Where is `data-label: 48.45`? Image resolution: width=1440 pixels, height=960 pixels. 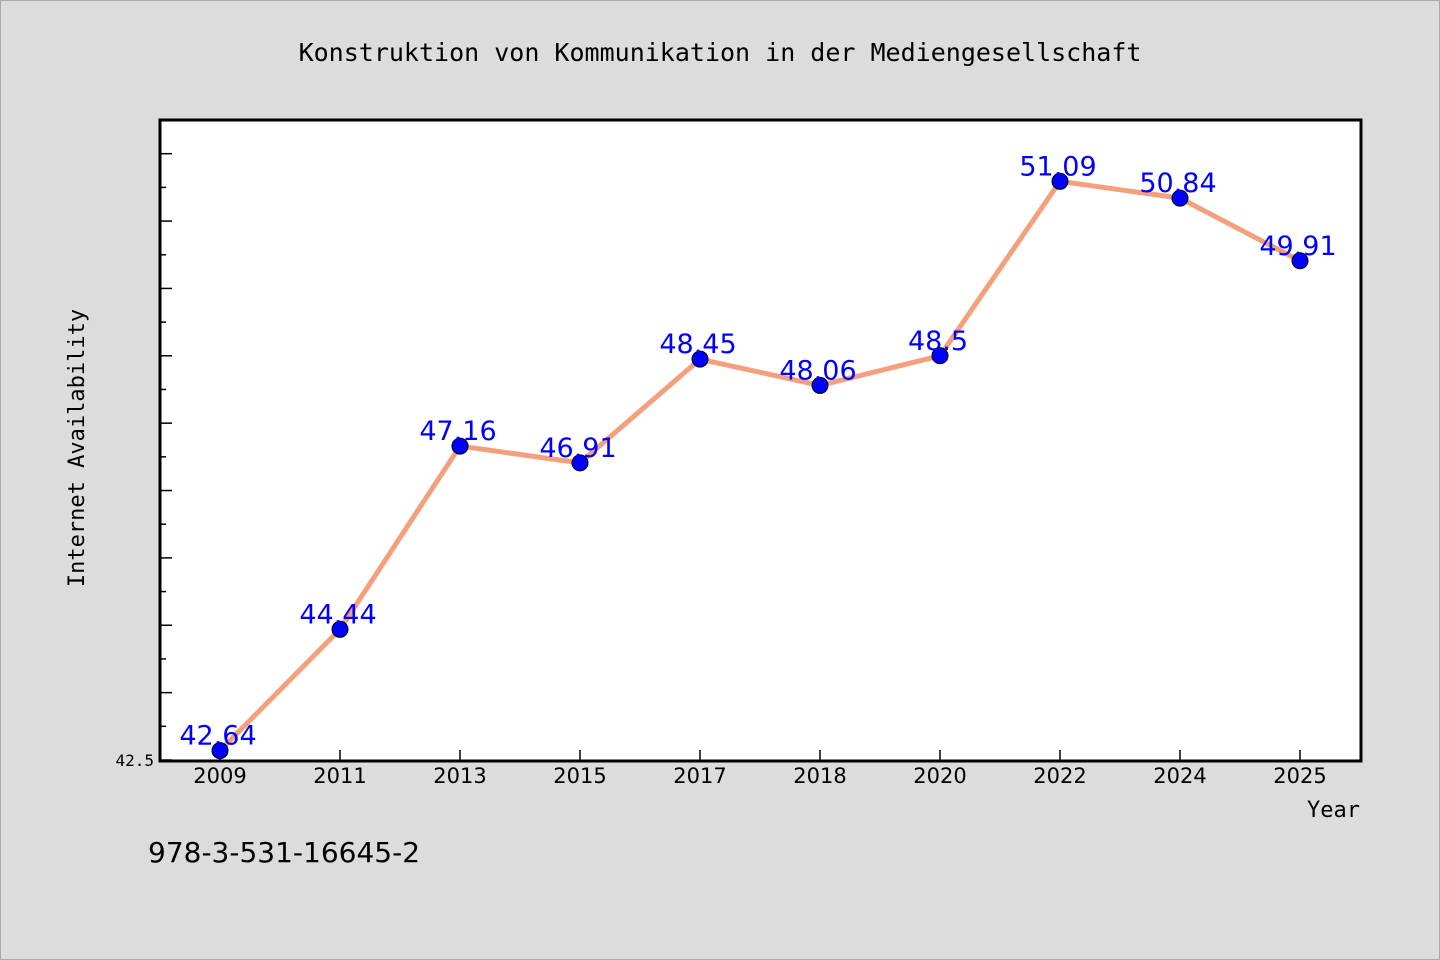 data-label: 48.45 is located at coordinates (697, 344).